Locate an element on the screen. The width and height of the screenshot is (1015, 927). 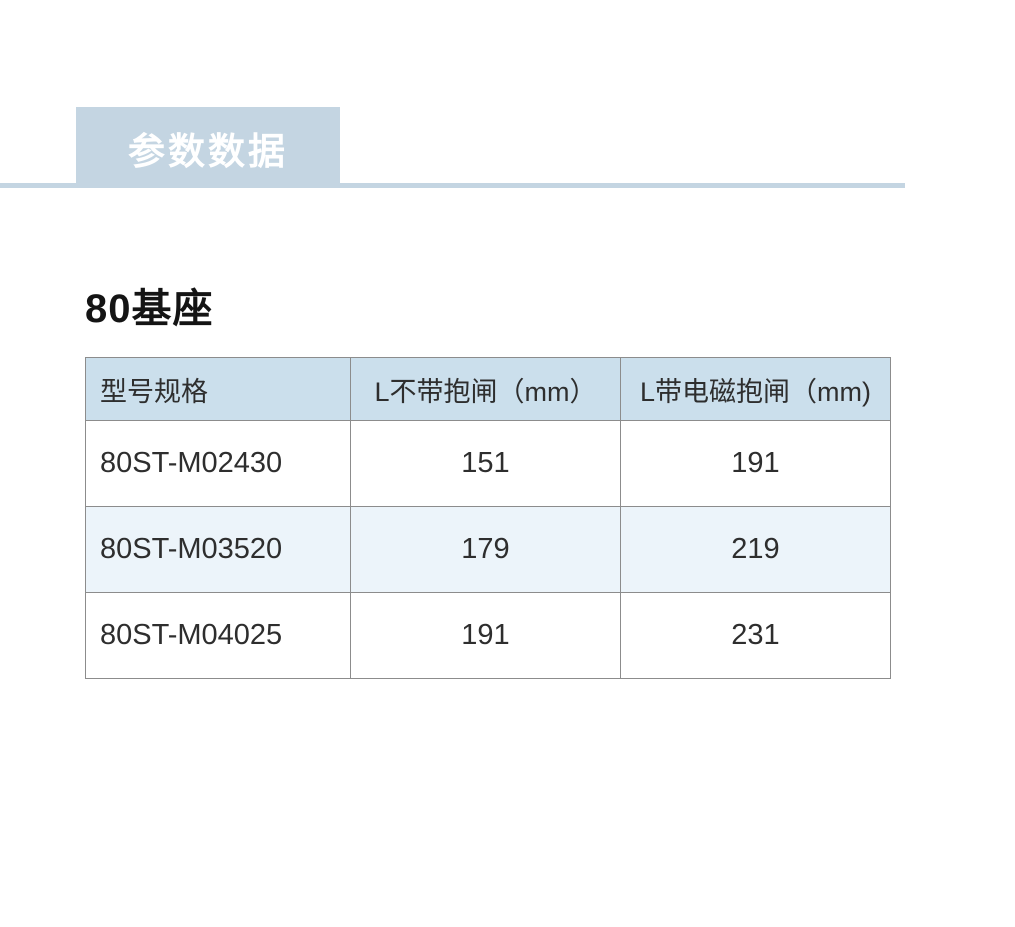
cell-l-without-brake: 191 is located at coordinates (485, 635).